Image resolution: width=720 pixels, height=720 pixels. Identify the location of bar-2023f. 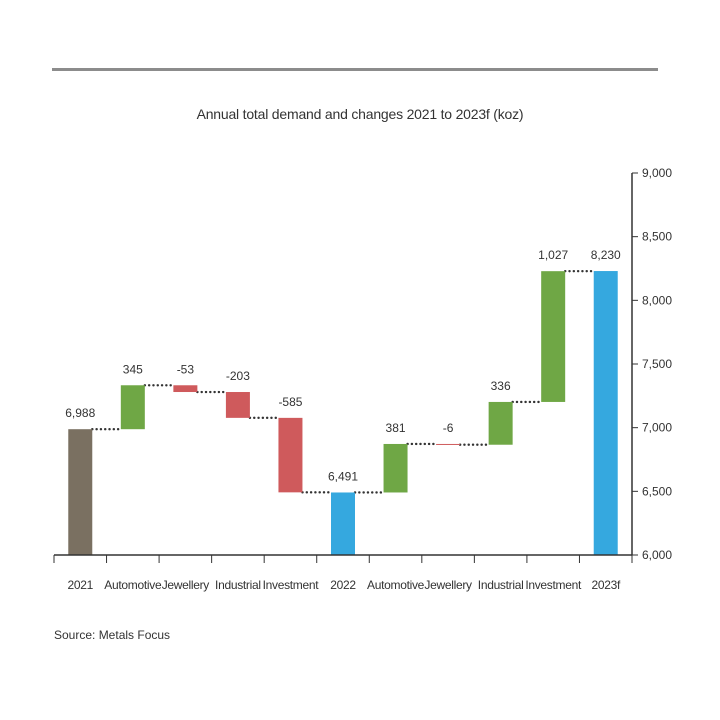
(605, 413).